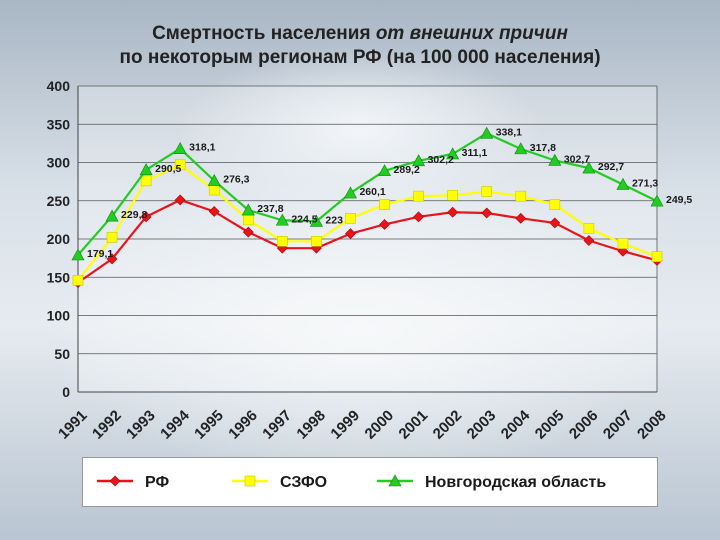  I want to click on y-tick-label: 150, so click(59, 277).